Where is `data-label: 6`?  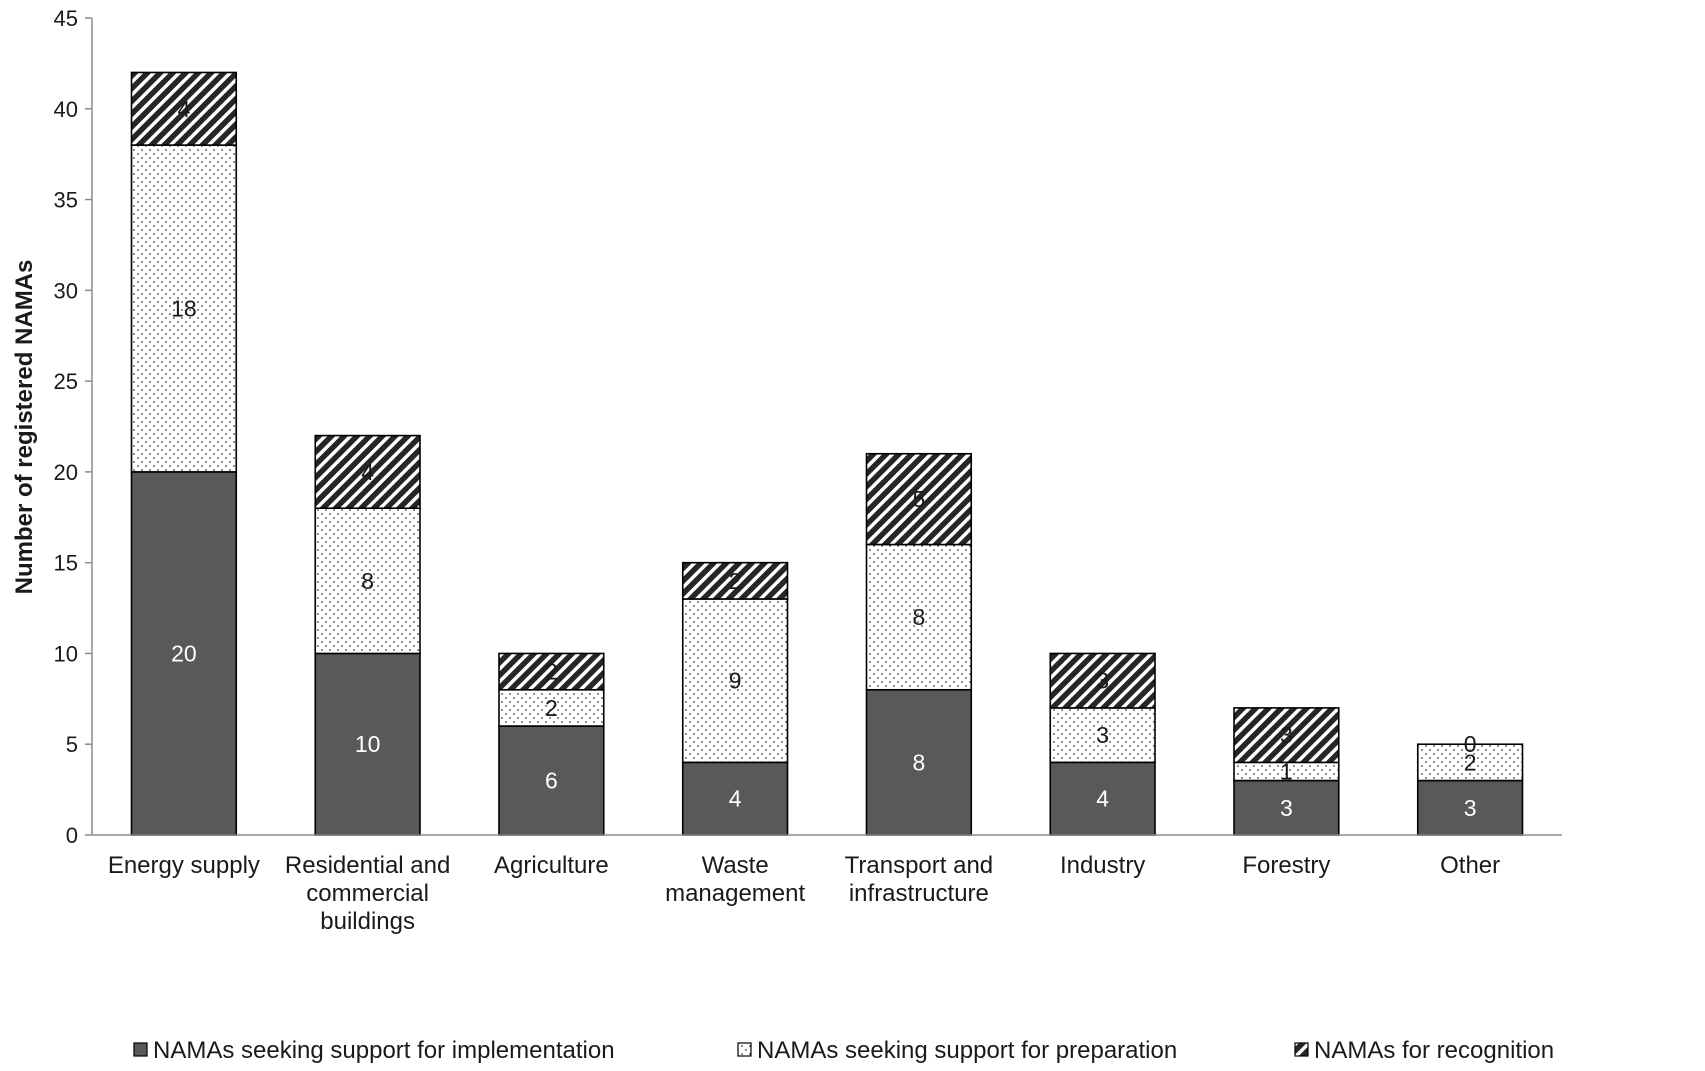
data-label: 6 is located at coordinates (551, 781).